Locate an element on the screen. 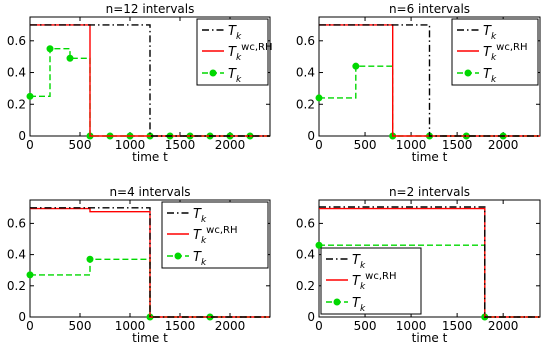 The height and width of the screenshot is (342, 548). chart-title: n=4 intervals is located at coordinates (149, 192).